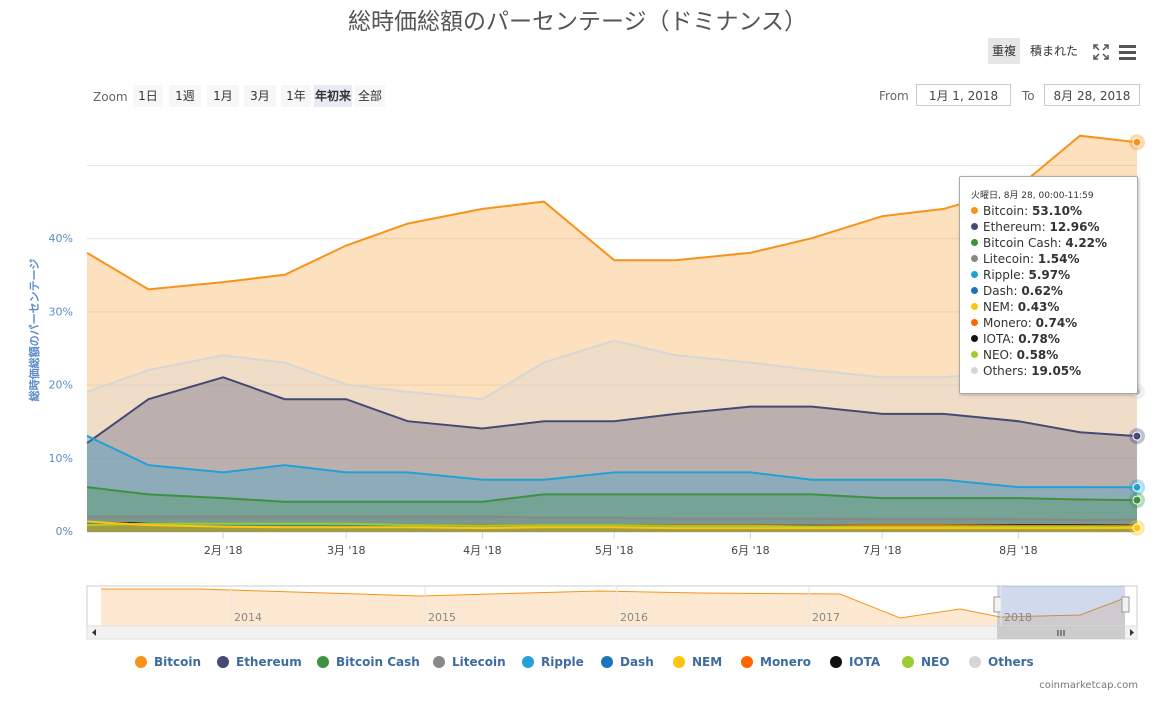  I want to click on zoom-label: Zoom, so click(110, 97).